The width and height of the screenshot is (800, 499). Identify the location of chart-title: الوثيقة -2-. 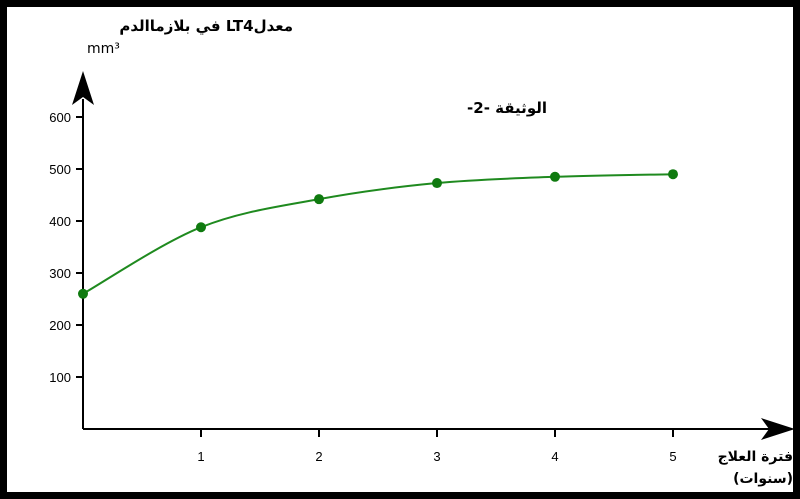
(507, 108).